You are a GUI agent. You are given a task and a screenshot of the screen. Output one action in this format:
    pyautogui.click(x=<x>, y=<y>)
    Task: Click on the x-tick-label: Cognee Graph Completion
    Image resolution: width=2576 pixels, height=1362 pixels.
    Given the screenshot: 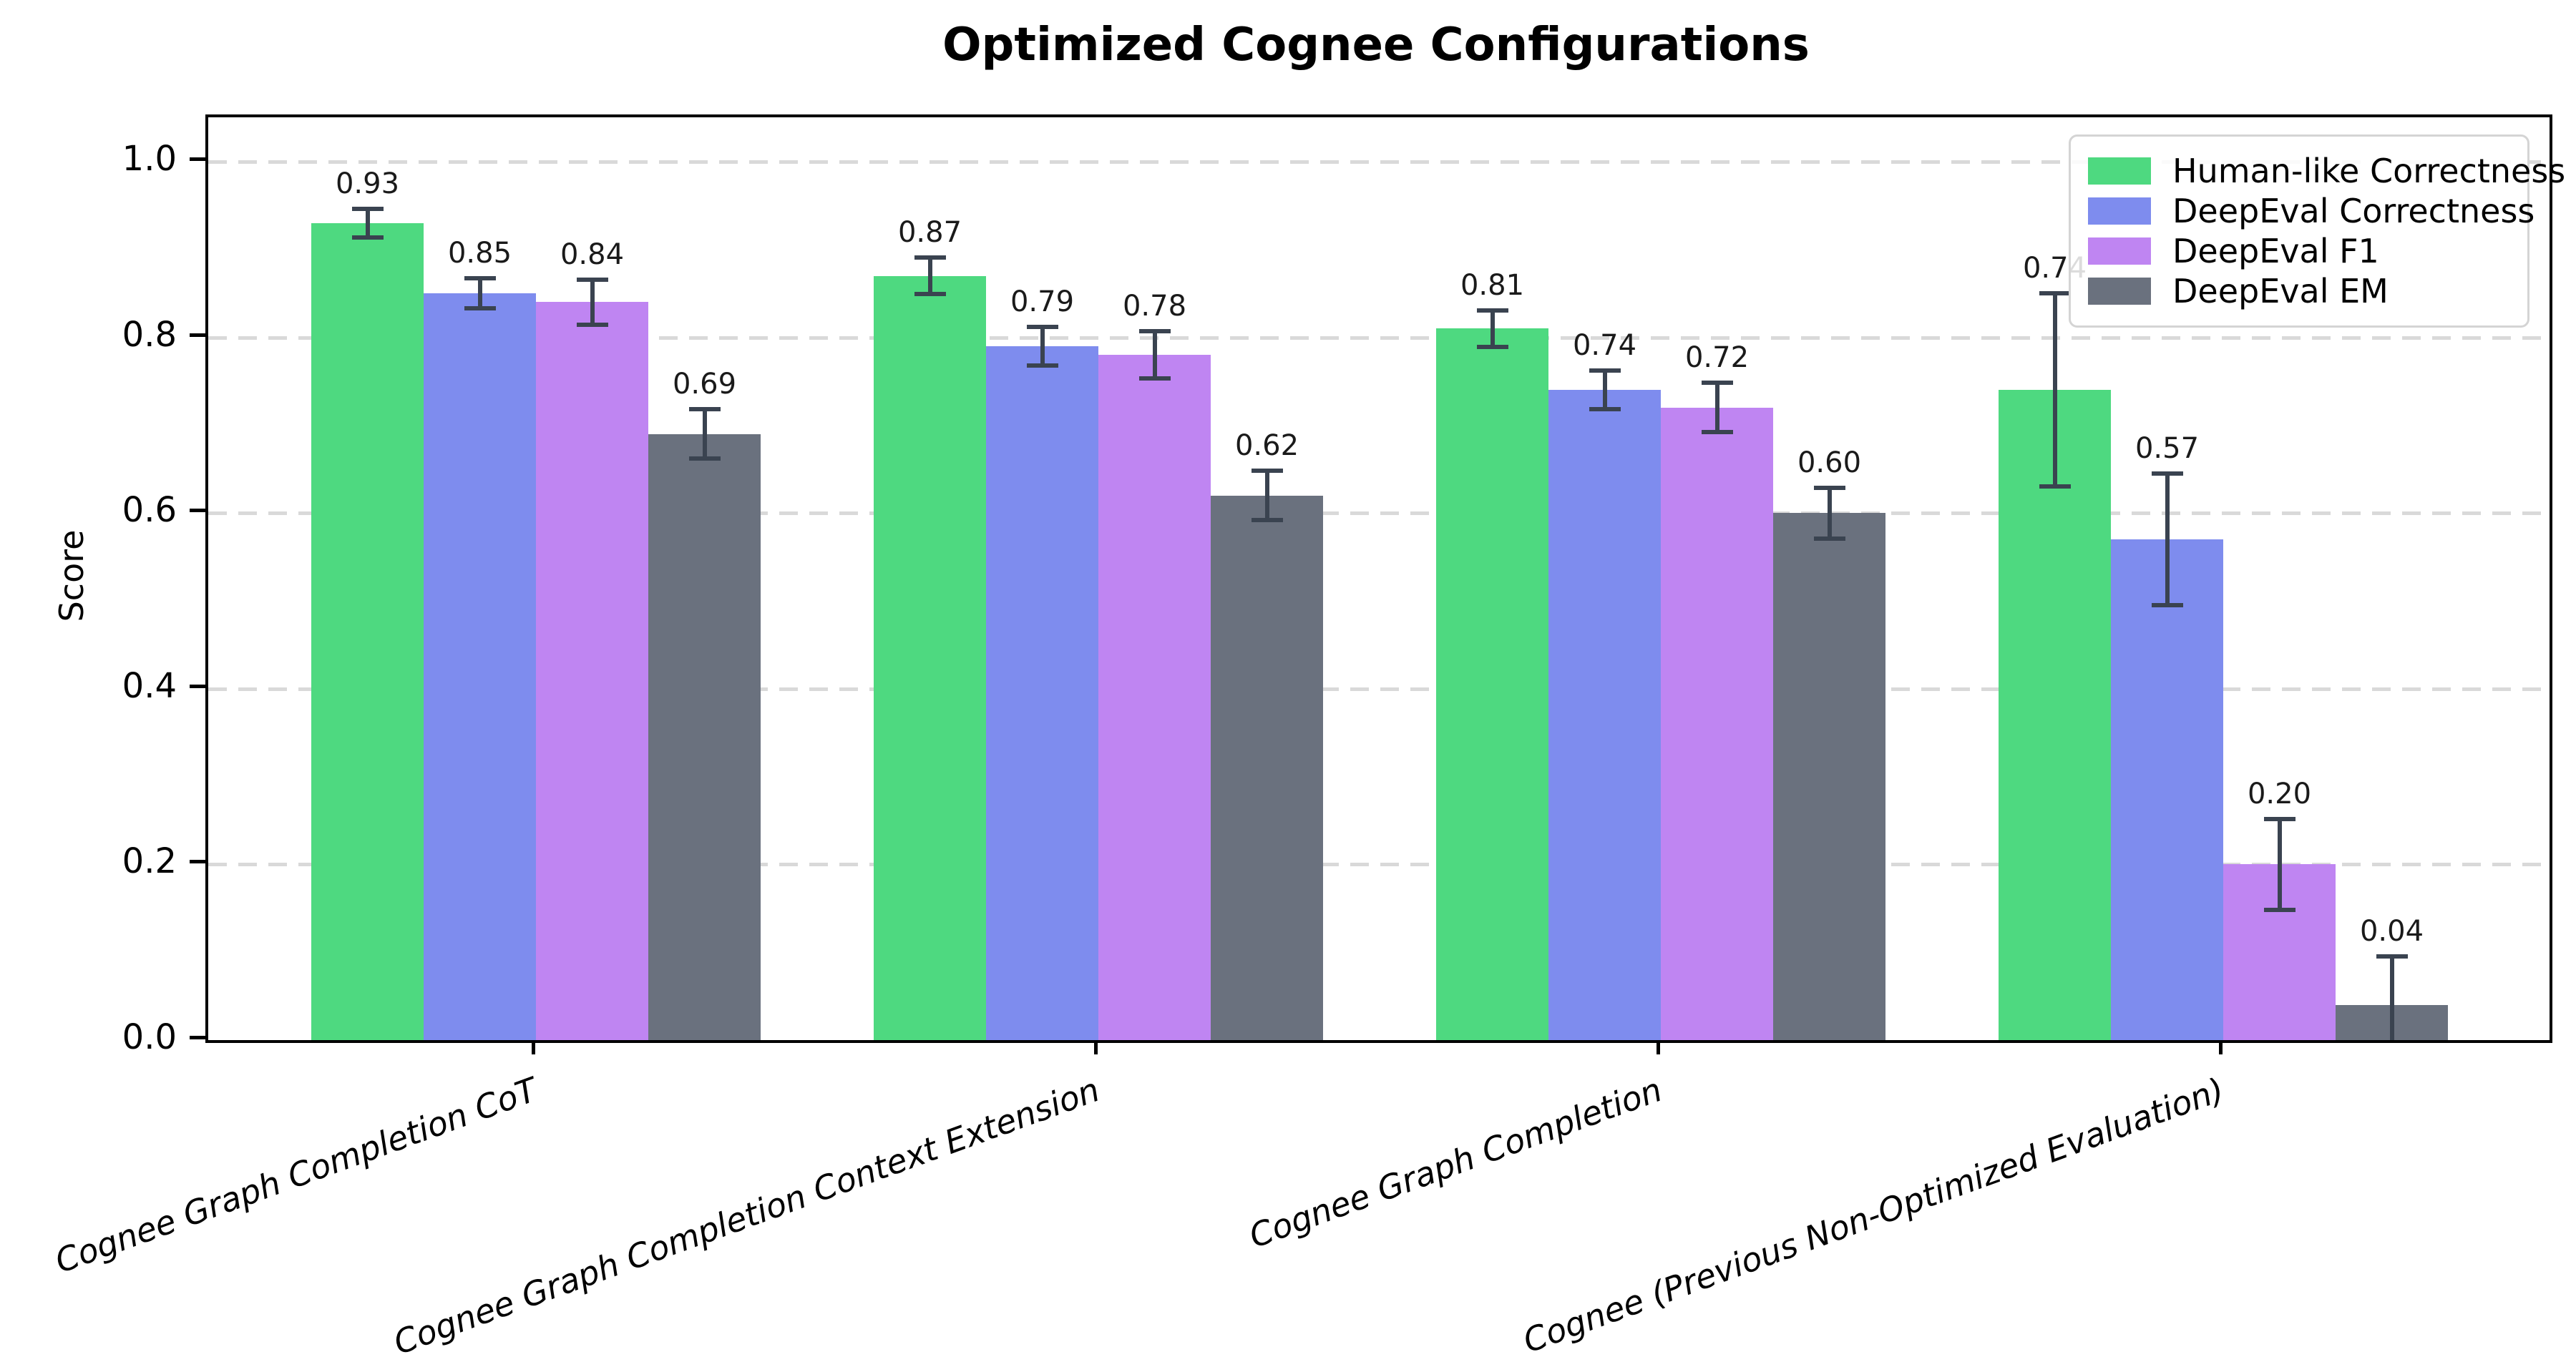 What is the action you would take?
    pyautogui.click(x=1455, y=1163)
    